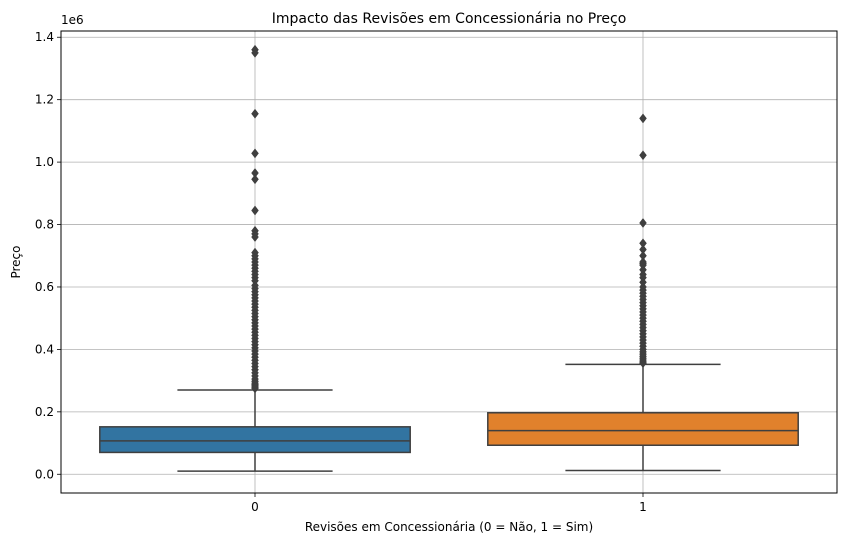 The height and width of the screenshot is (546, 846). Describe the element at coordinates (44, 474) in the screenshot. I see `y-tick-label: 0.0` at that location.